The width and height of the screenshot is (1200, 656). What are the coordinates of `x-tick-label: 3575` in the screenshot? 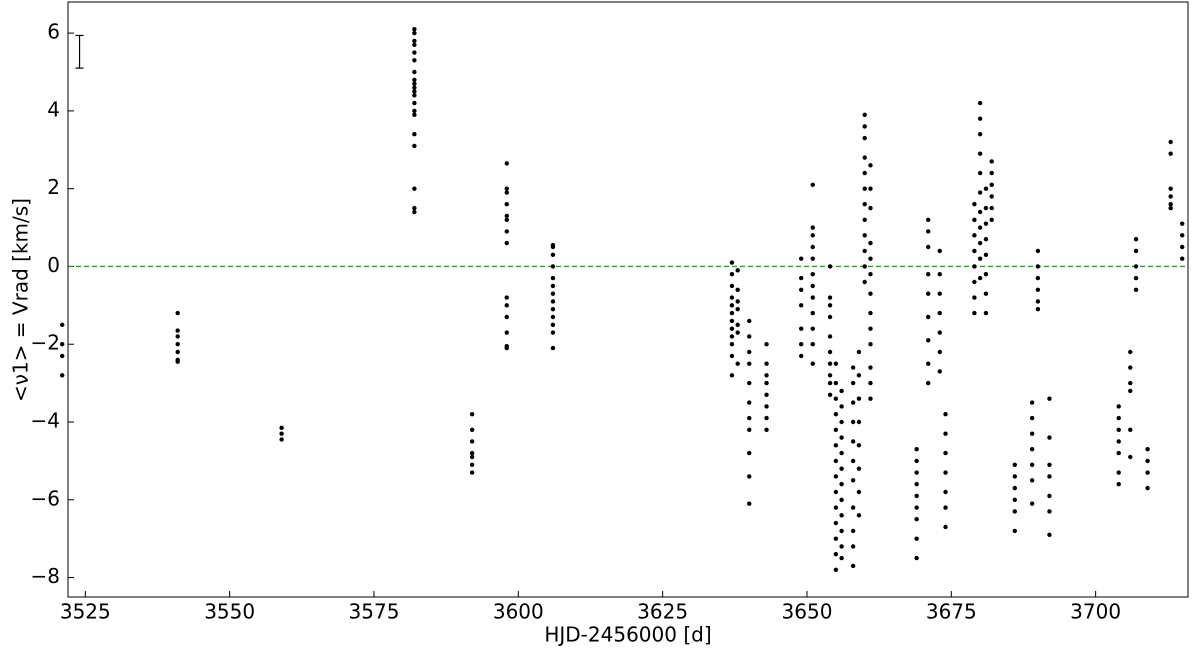 It's located at (374, 612).